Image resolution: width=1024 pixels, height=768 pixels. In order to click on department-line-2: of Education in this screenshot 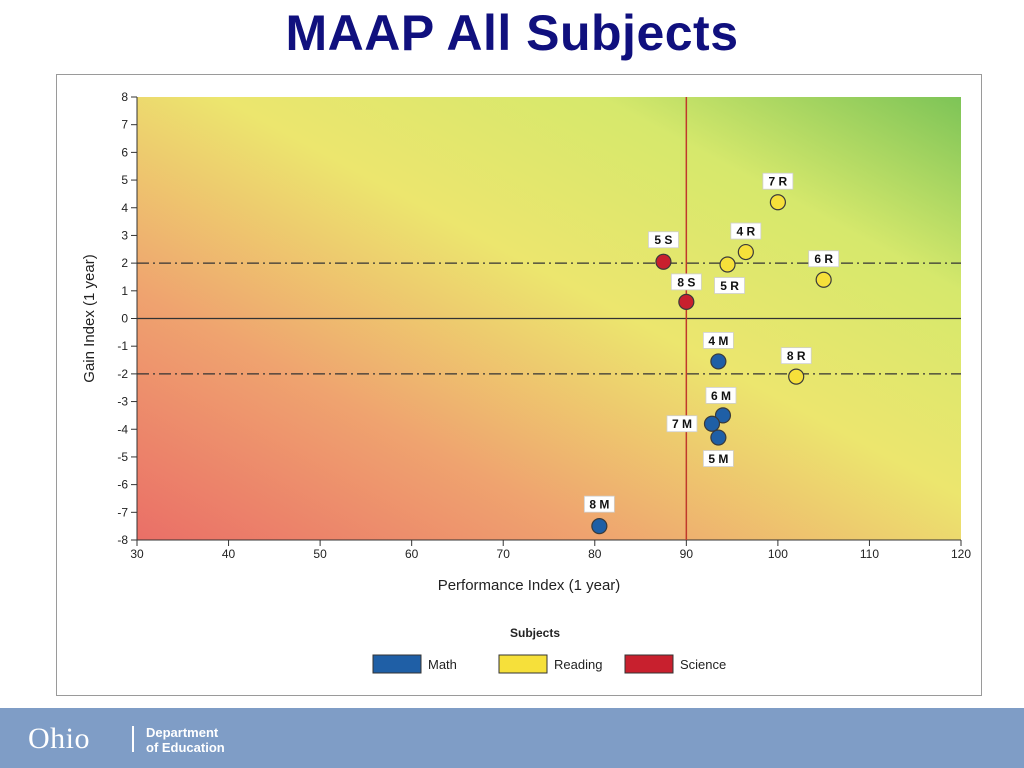, I will do `click(185, 747)`.